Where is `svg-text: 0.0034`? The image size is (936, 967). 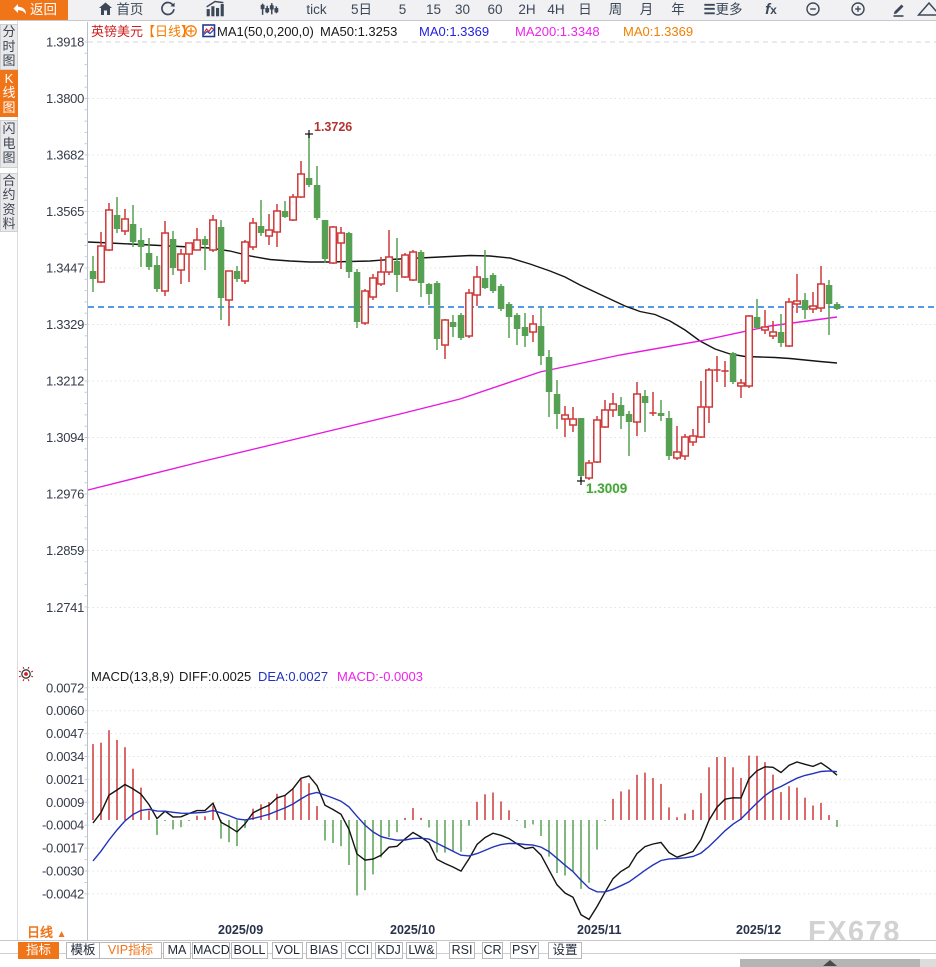
svg-text: 0.0034 is located at coordinates (65, 756).